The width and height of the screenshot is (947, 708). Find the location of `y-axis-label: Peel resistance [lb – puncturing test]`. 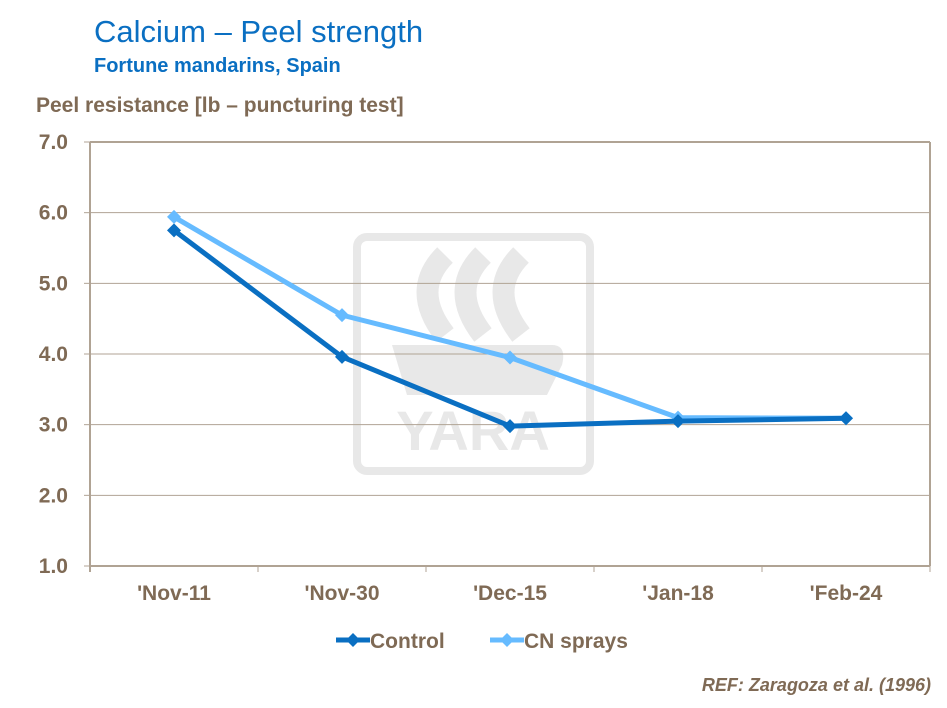

y-axis-label: Peel resistance [lb – puncturing test] is located at coordinates (220, 105).